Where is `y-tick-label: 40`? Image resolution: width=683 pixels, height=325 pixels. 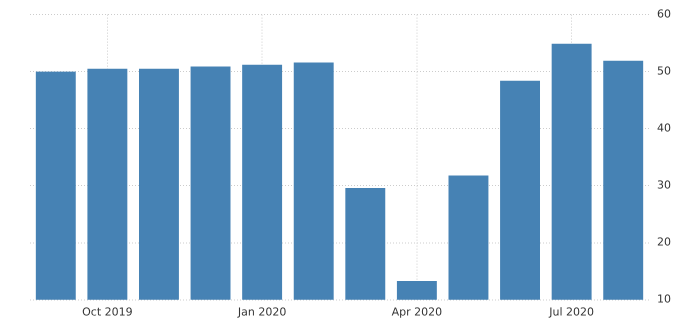 y-tick-label: 40 is located at coordinates (664, 128).